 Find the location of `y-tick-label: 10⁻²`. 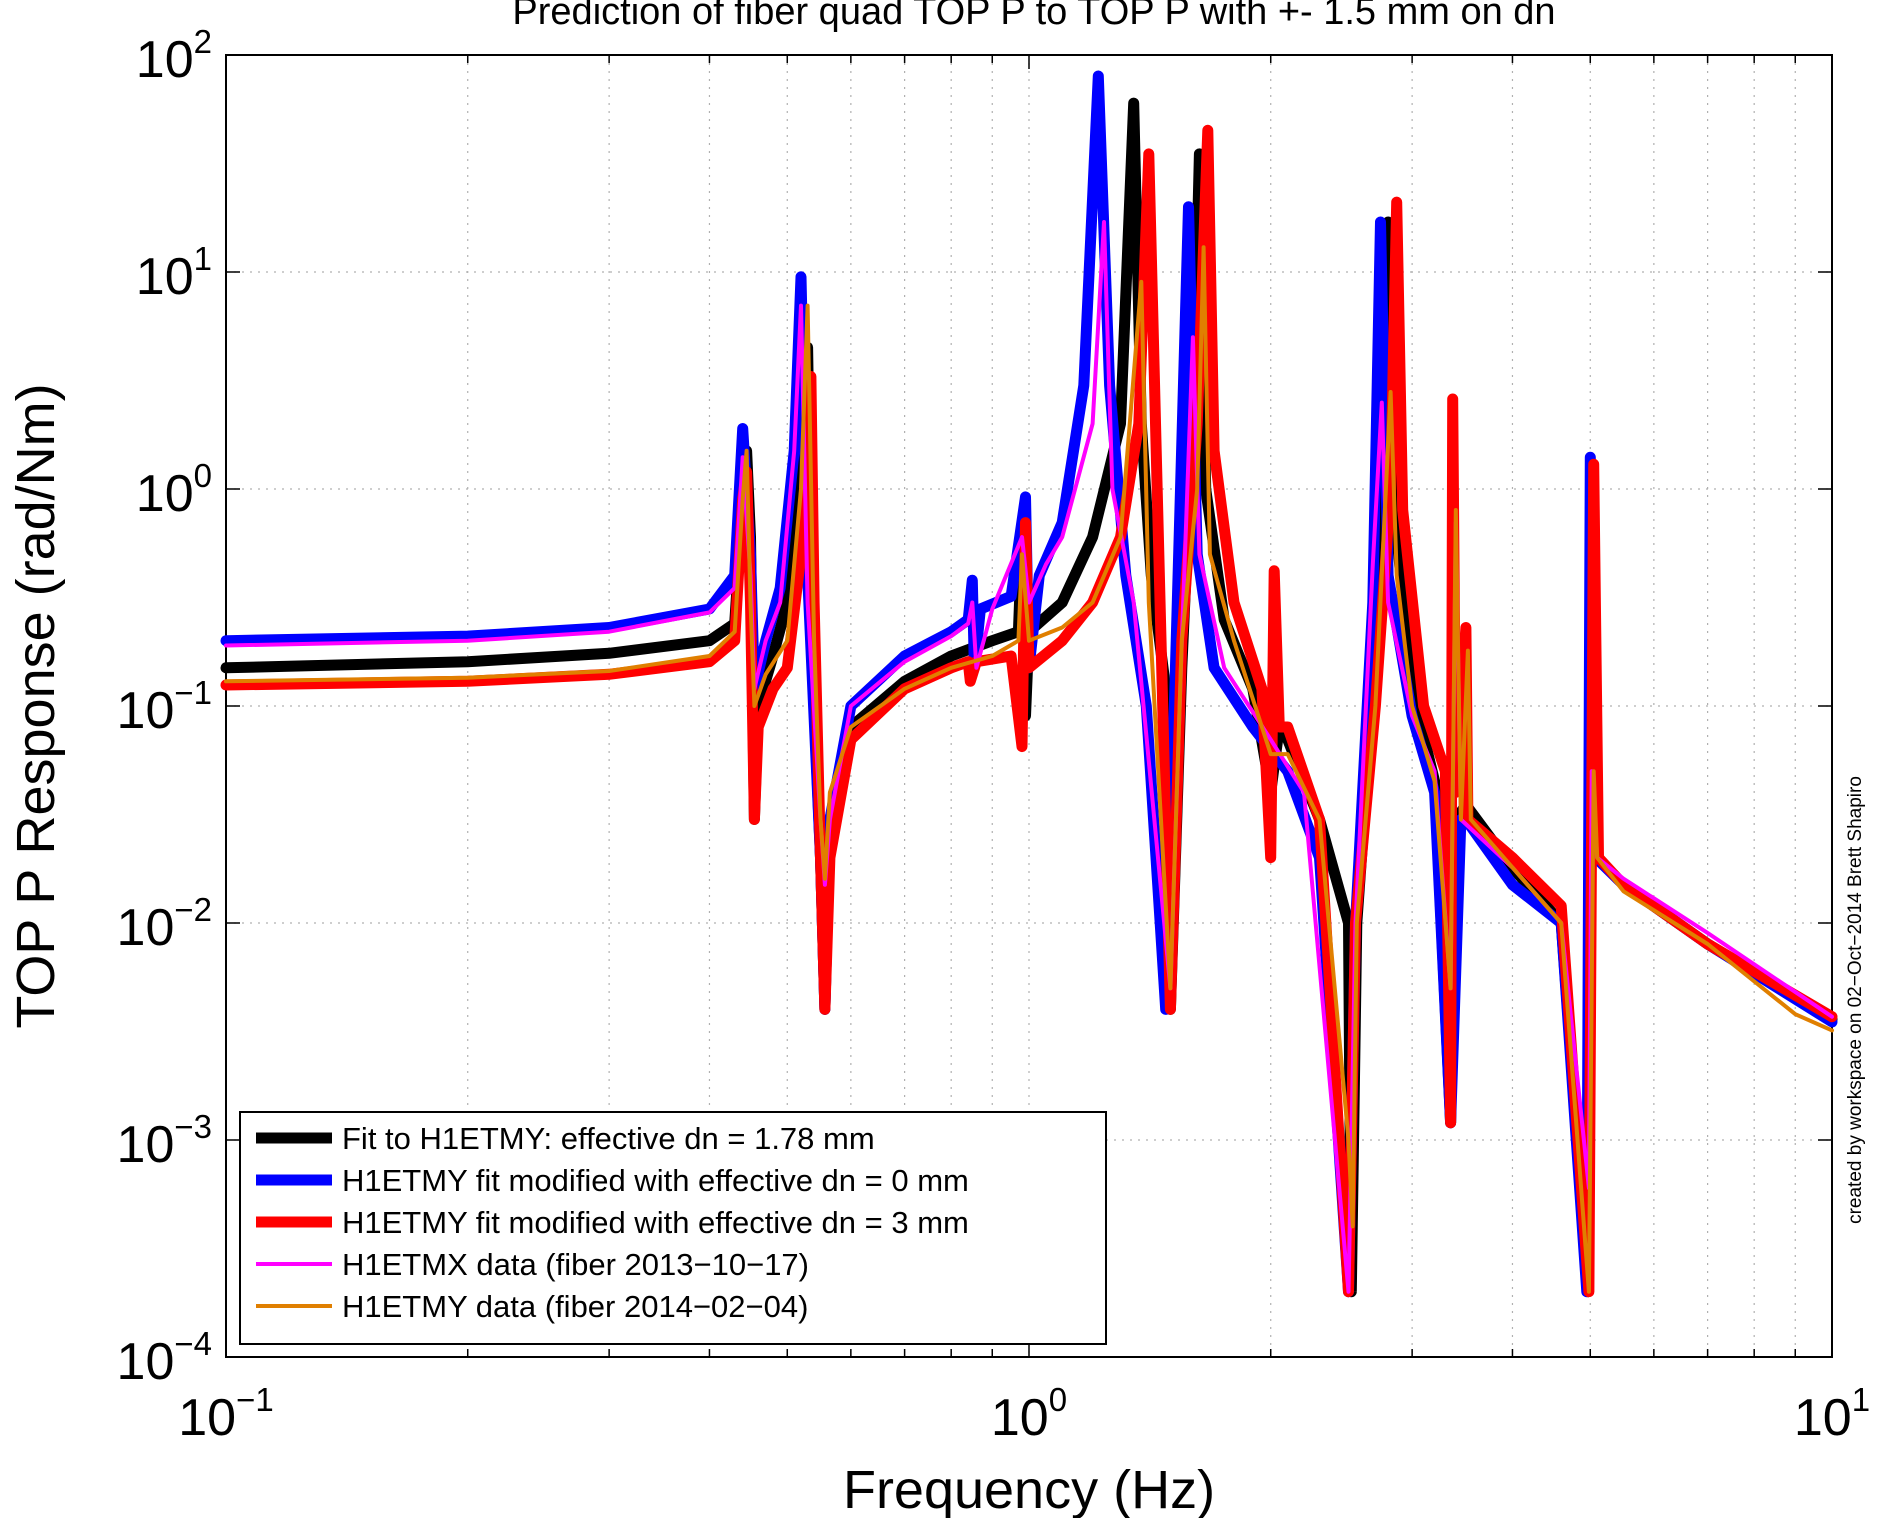

y-tick-label: 10⁻² is located at coordinates (164, 924).